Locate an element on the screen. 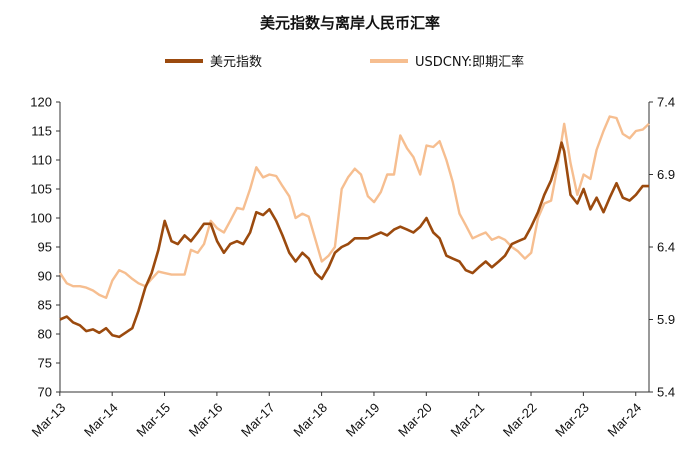 This screenshot has width=700, height=466. left-tick-label: 105 is located at coordinates (41, 189).